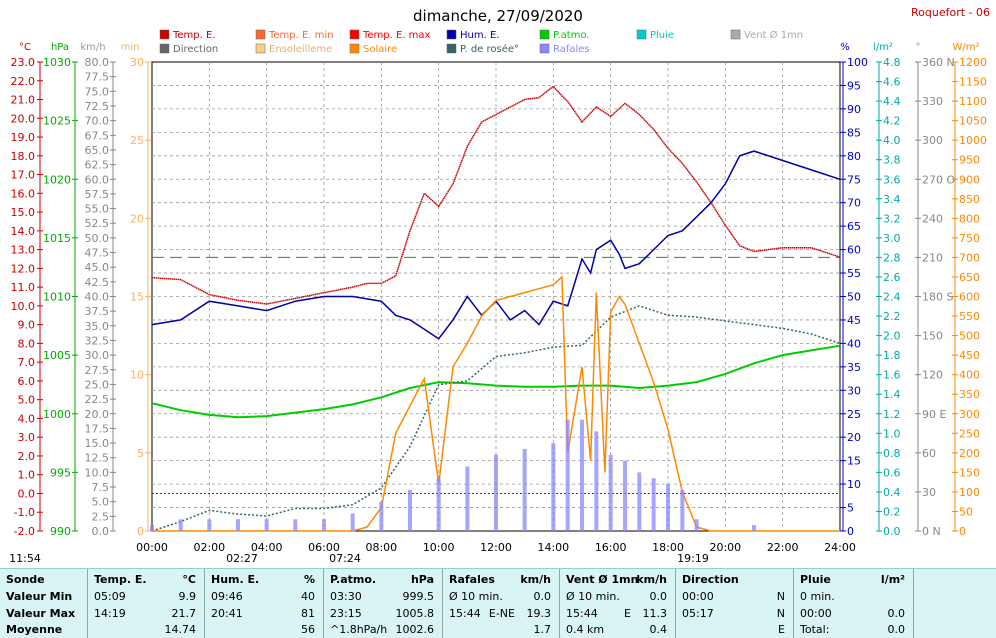 Image resolution: width=996 pixels, height=638 pixels. I want to click on tick-label: 550, so click(969, 316).